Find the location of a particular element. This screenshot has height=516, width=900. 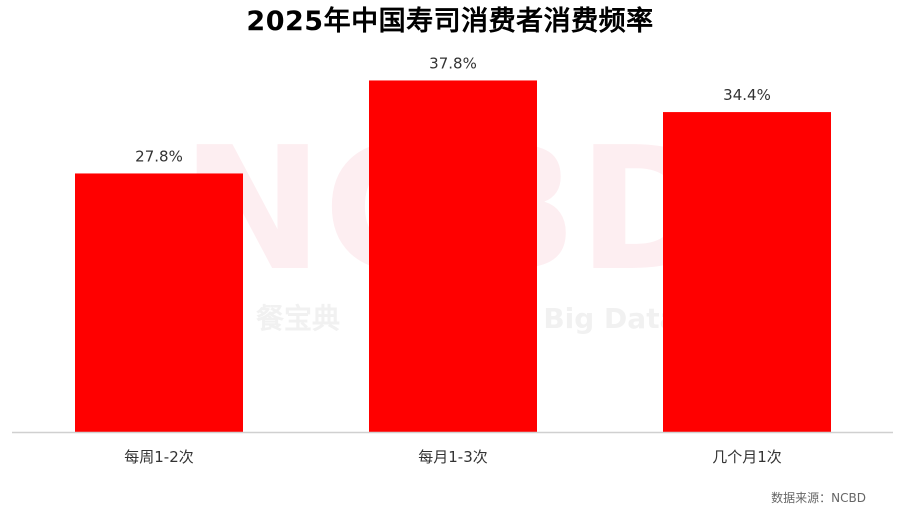

bar-value-label-2: 37.8% is located at coordinates (453, 63).